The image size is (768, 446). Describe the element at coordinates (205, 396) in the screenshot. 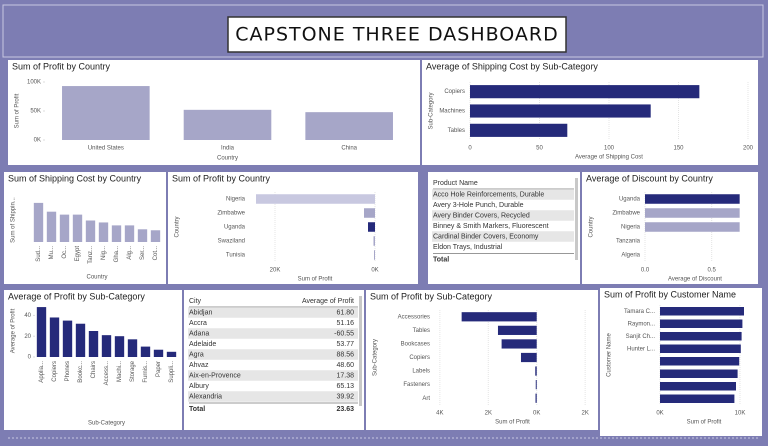

I see `table-cell: Alexandria` at that location.